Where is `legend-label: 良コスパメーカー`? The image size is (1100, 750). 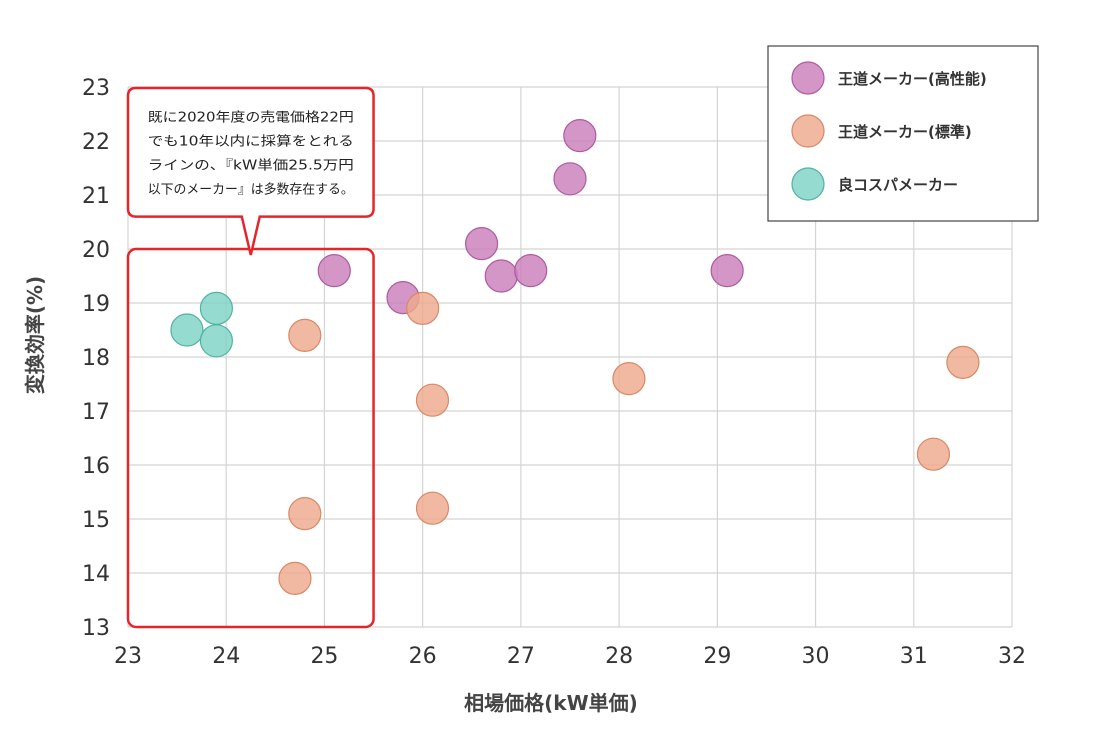
legend-label: 良コスパメーカー is located at coordinates (898, 185).